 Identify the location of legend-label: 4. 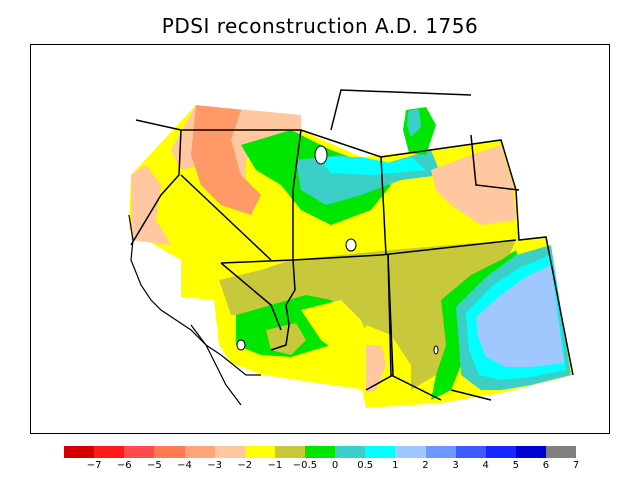
(485, 465).